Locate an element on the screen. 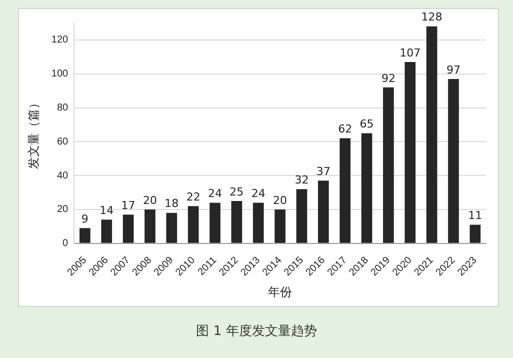  data-label: 97 is located at coordinates (453, 69).